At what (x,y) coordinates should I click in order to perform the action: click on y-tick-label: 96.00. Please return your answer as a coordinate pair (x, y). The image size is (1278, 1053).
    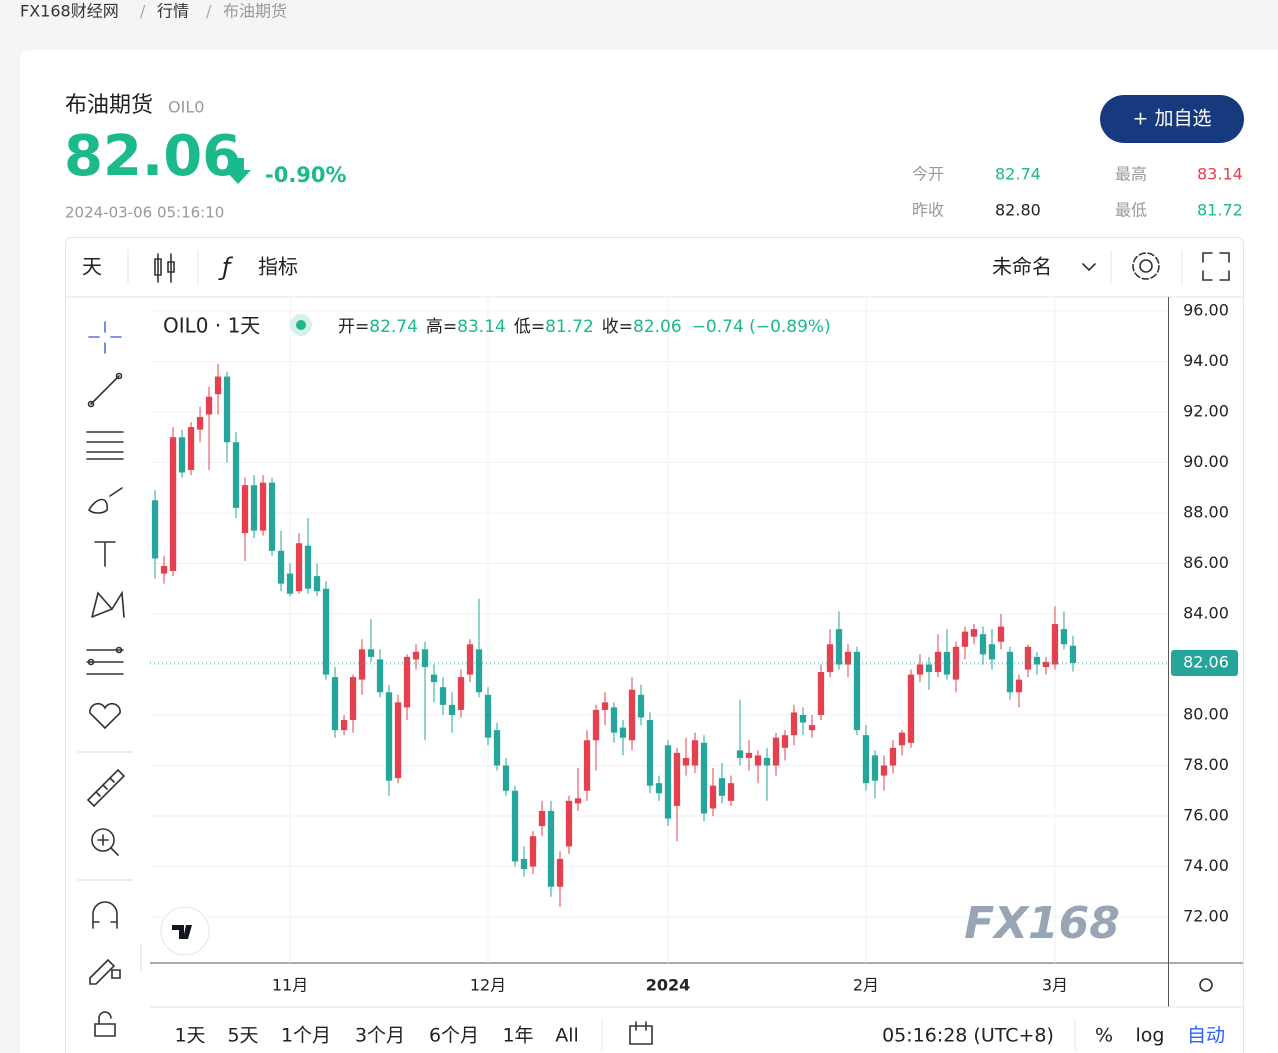
    Looking at the image, I should click on (1206, 309).